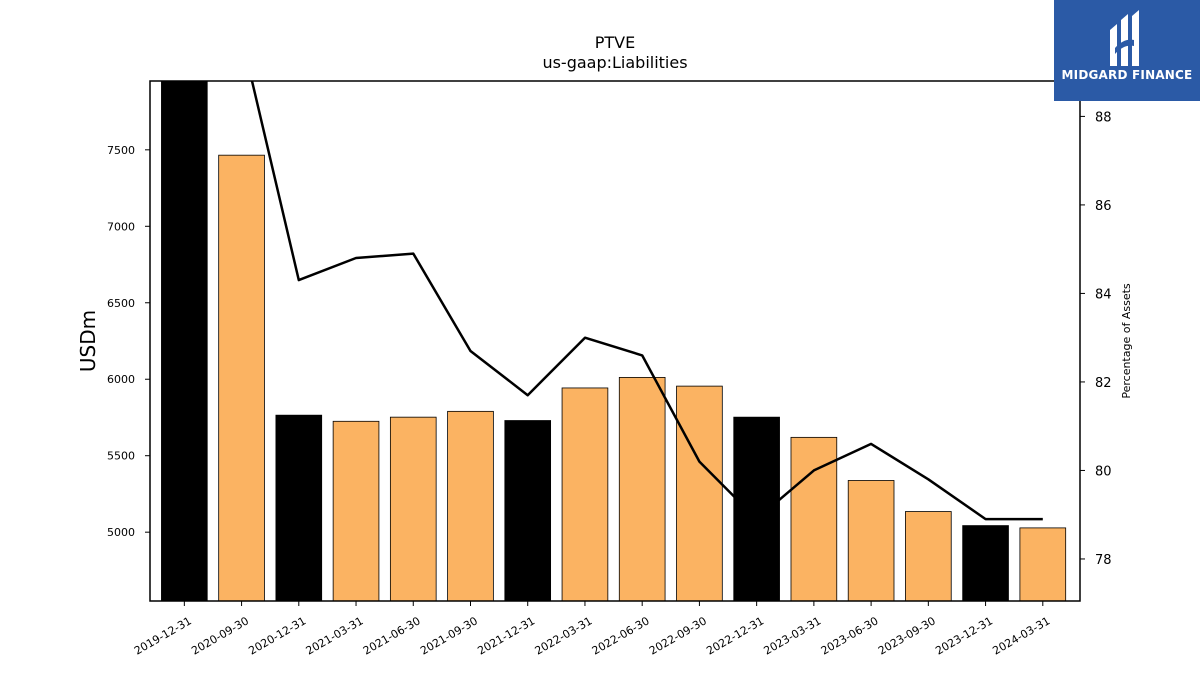 This screenshot has width=1200, height=675. I want to click on left-tick-label: 6500, so click(121, 303).